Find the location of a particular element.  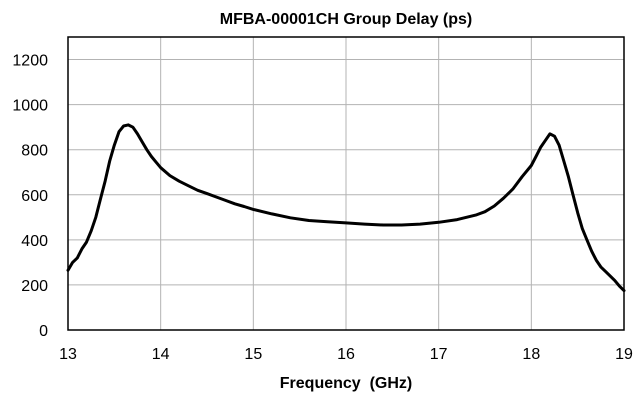

x-axis-title: Frequency (GHz) is located at coordinates (346, 383).